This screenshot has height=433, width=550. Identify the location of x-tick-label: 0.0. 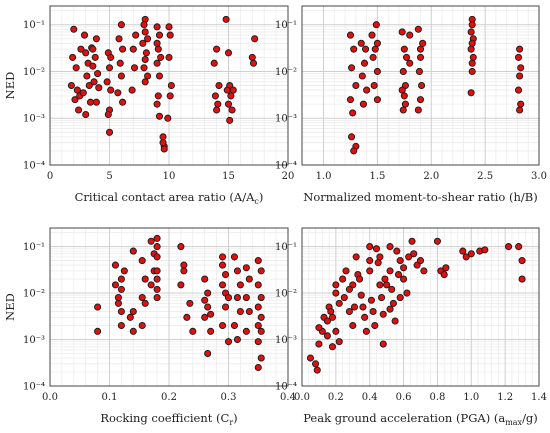
(302, 397).